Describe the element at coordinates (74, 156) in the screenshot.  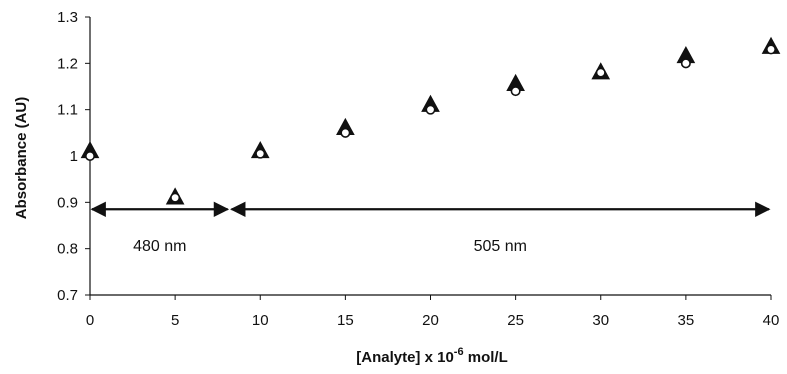
I see `y-tick-label: 1` at that location.